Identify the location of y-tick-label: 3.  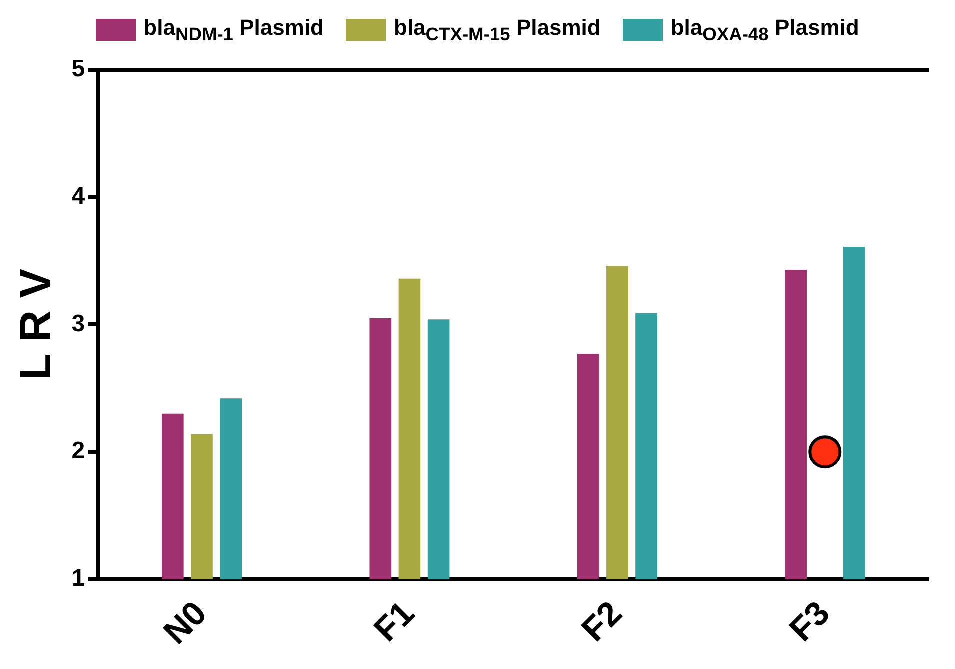
(79, 324).